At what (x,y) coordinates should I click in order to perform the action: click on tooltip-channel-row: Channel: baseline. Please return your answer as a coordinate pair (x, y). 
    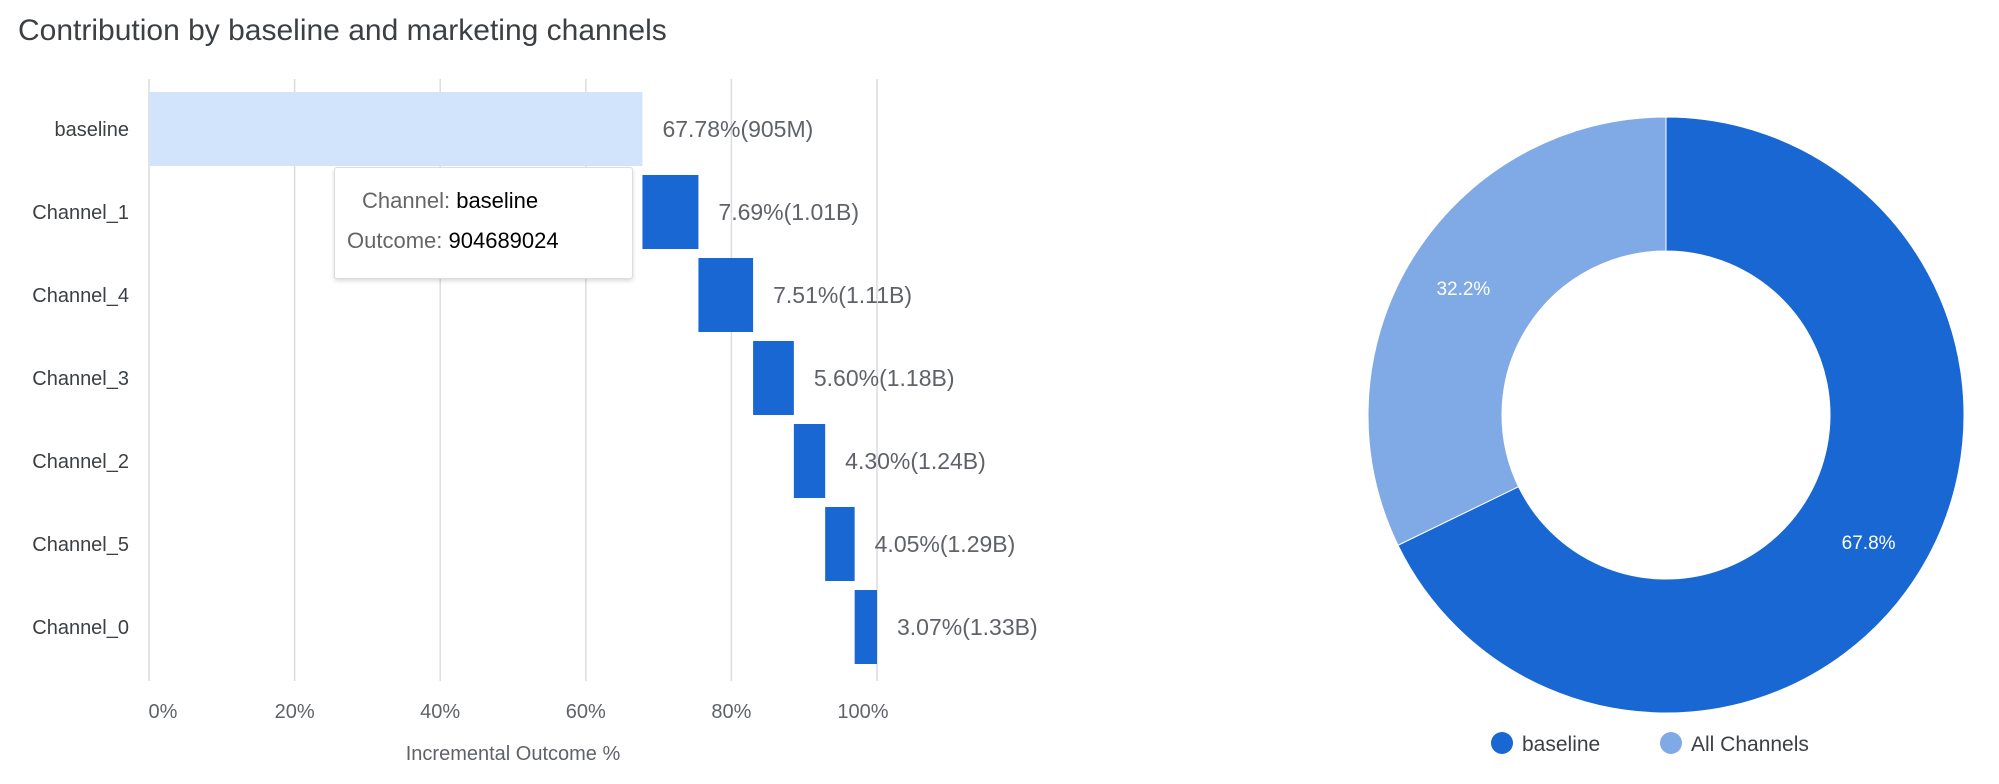
    Looking at the image, I should click on (450, 201).